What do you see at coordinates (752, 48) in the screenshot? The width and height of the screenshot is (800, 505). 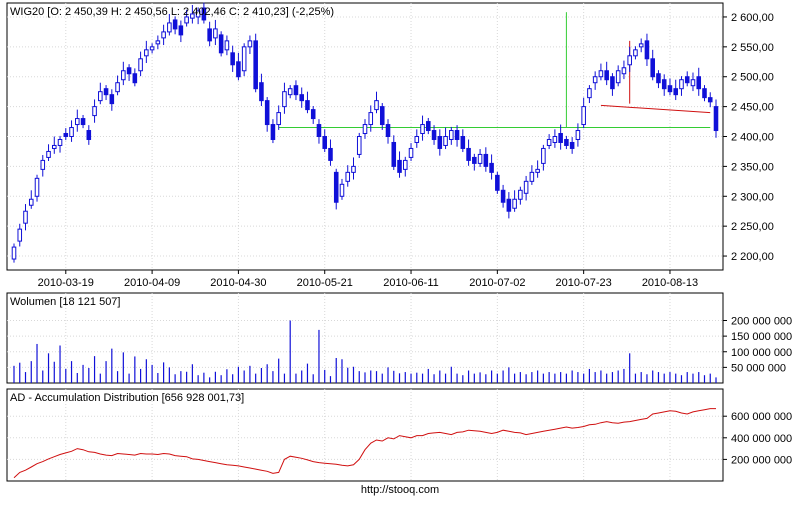 I see `price-tick-label: 2 550,00` at bounding box center [752, 48].